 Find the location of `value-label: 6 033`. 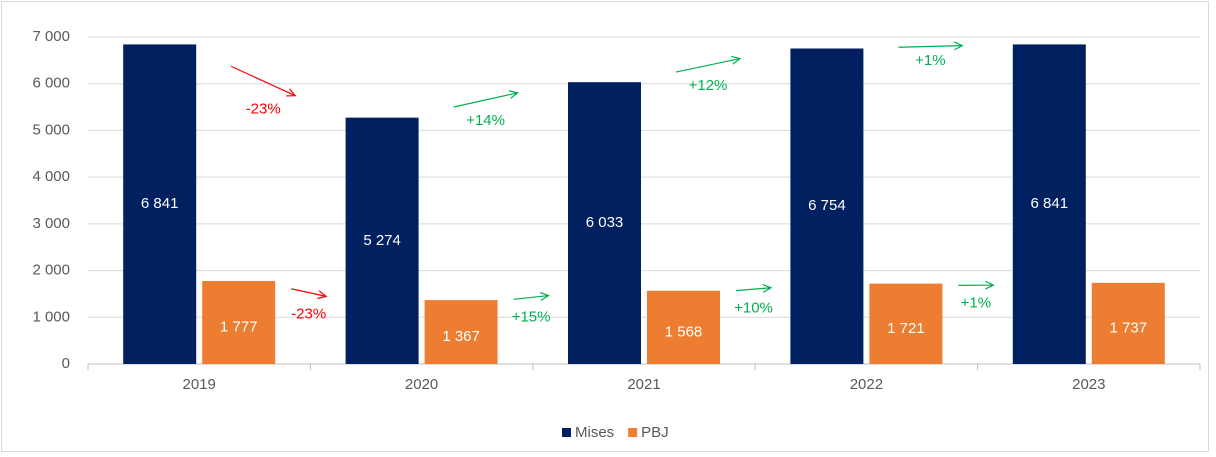

value-label: 6 033 is located at coordinates (605, 222).